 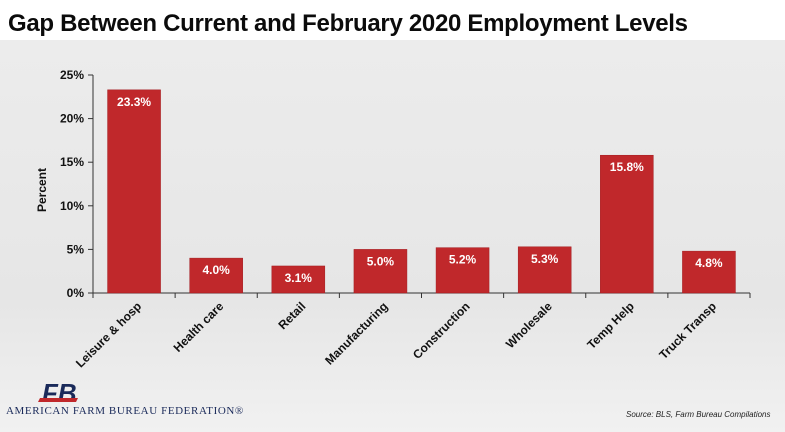 I want to click on data-label: 5.0%, so click(x=381, y=261).